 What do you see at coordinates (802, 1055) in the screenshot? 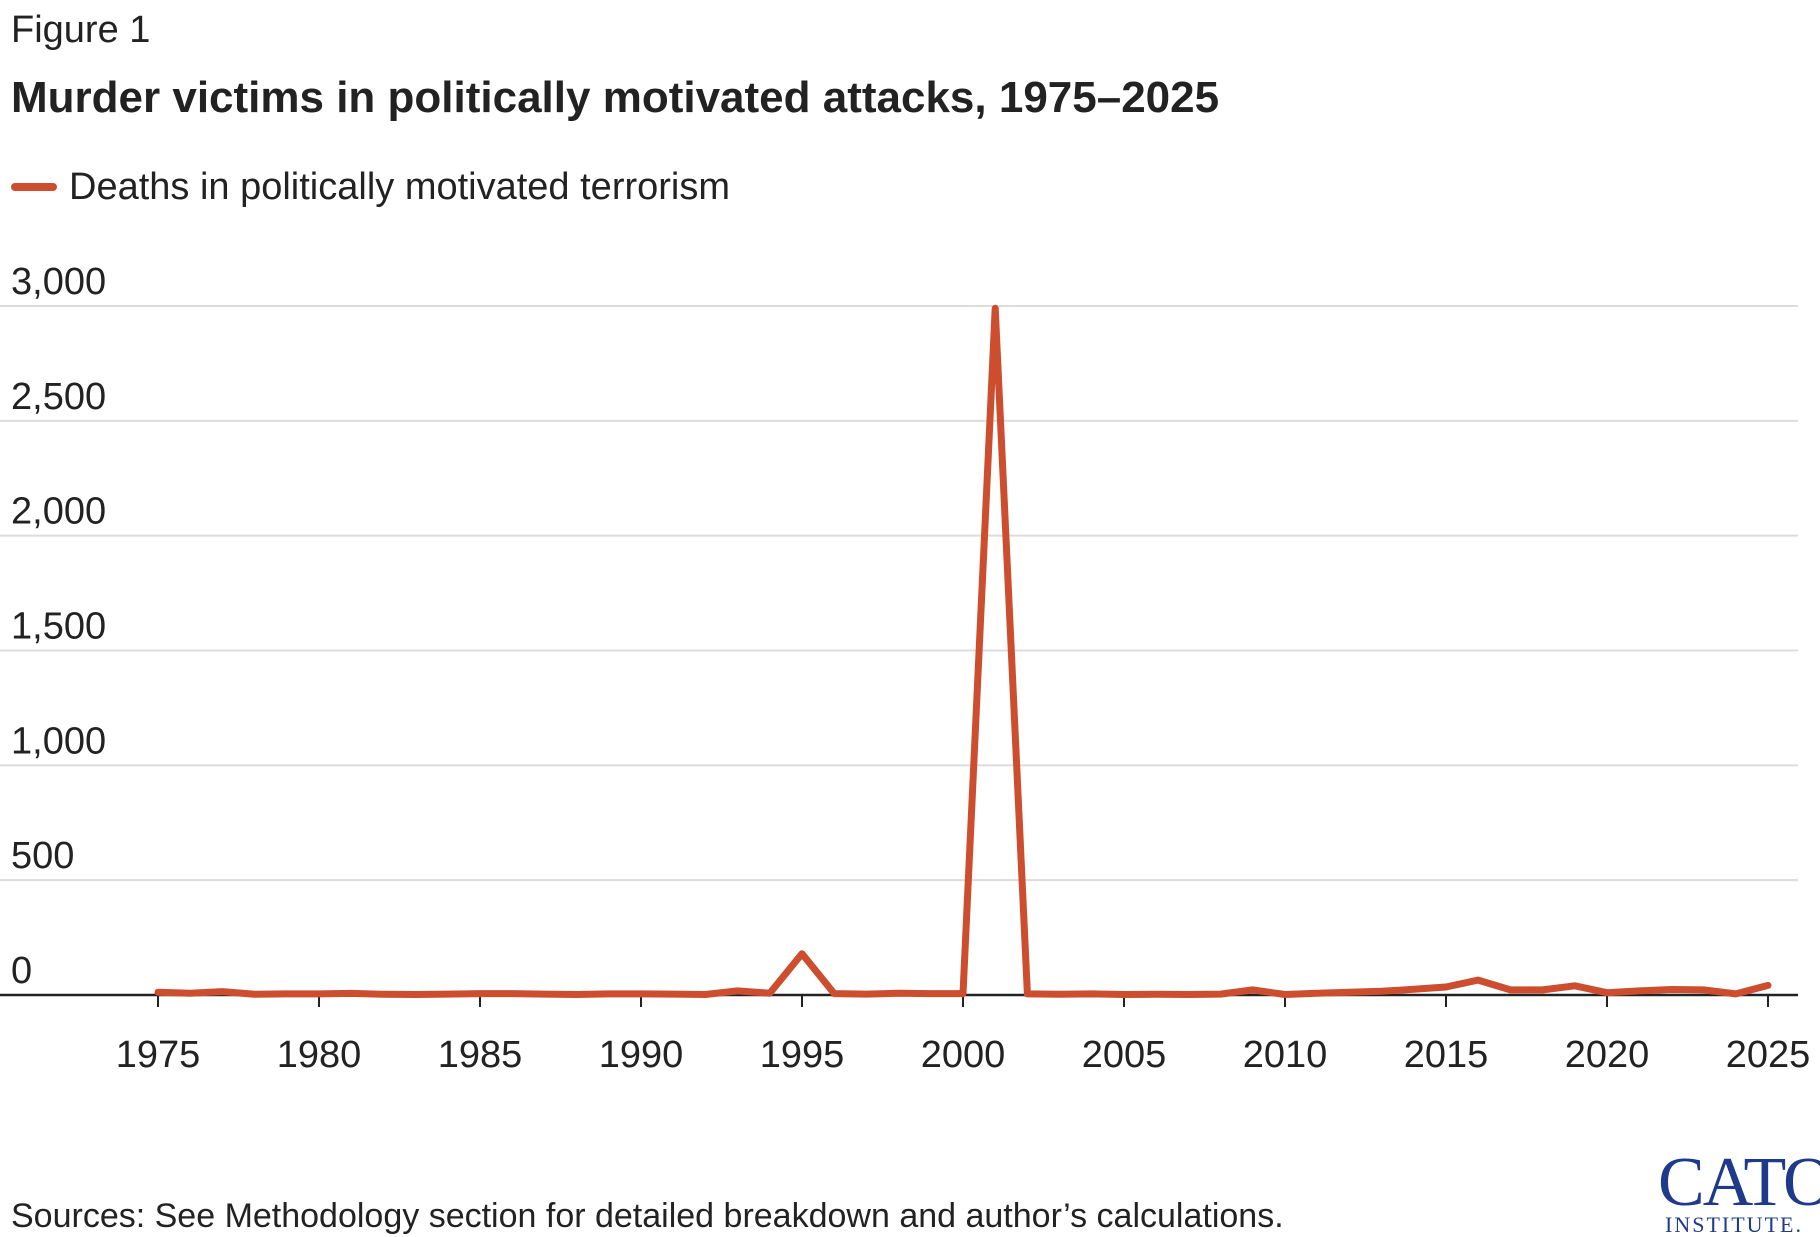
I see `x-tick-label: 1995` at bounding box center [802, 1055].